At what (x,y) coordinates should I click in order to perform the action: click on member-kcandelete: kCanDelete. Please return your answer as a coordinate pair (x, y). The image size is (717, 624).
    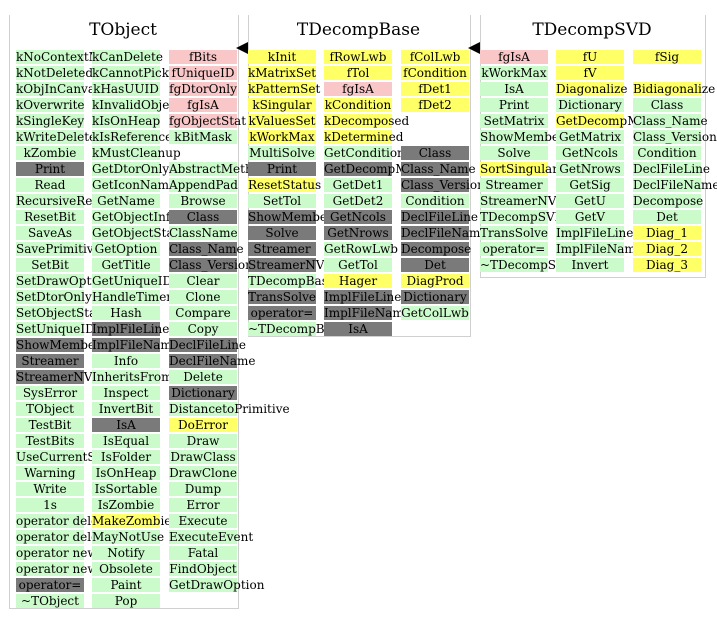
    Looking at the image, I should click on (127, 57).